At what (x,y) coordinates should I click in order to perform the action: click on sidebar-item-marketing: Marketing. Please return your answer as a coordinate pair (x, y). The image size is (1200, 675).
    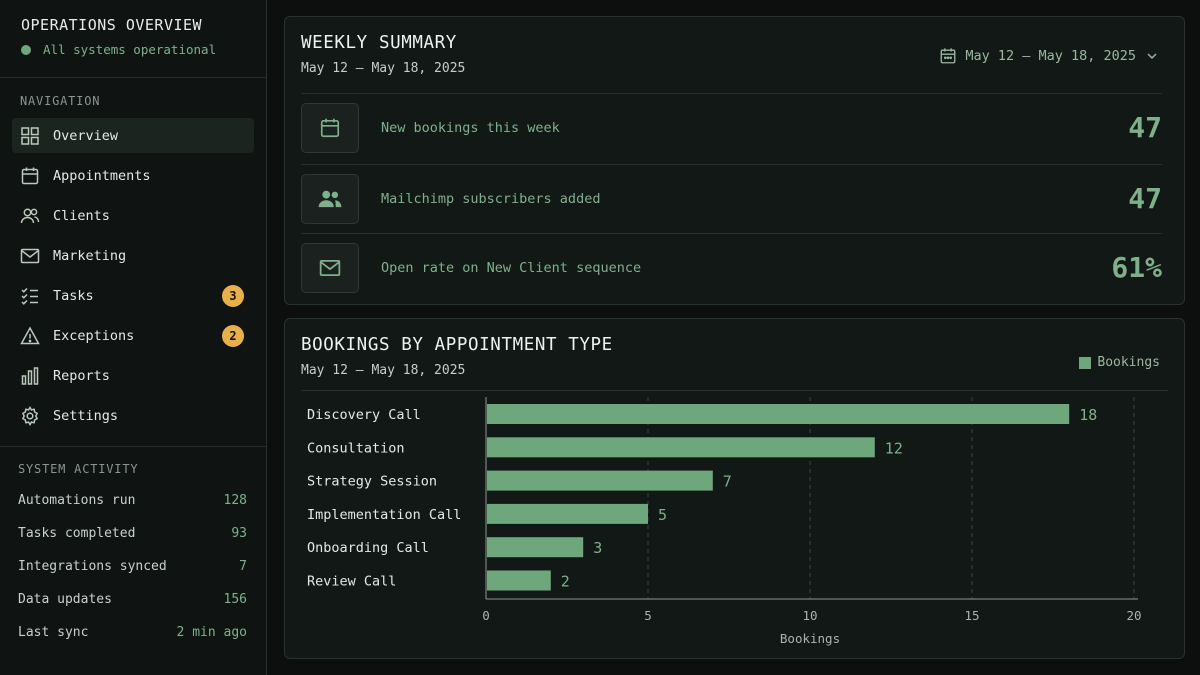
    Looking at the image, I should click on (133, 255).